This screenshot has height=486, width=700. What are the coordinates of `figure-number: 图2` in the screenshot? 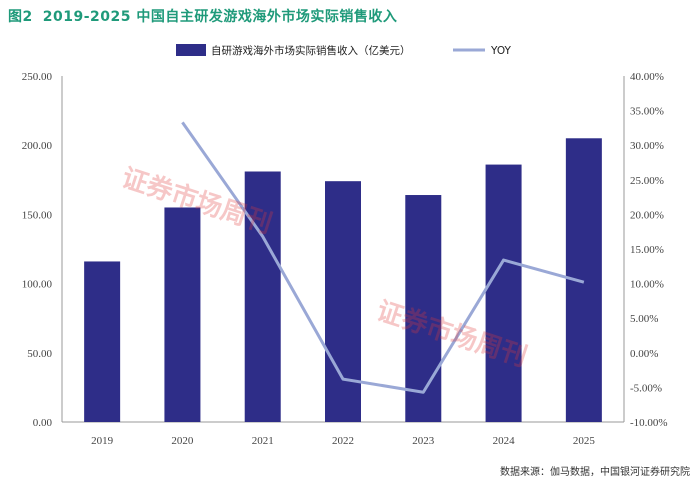 It's located at (20, 17).